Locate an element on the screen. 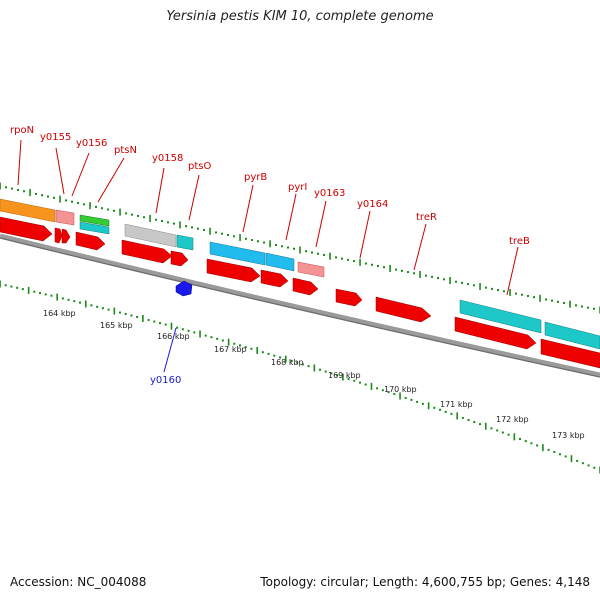  leader-ptso is located at coordinates (194, 197).